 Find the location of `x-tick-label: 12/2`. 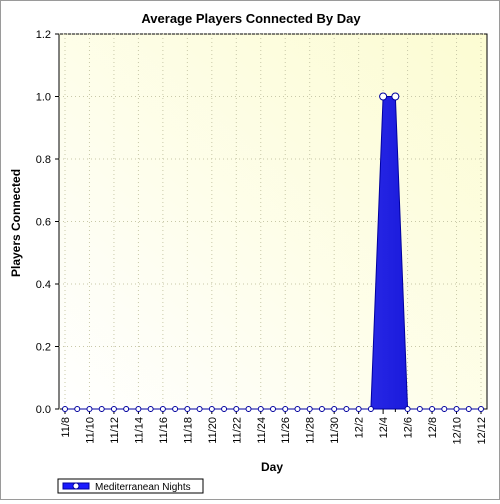

x-tick-label: 12/2 is located at coordinates (360, 427).